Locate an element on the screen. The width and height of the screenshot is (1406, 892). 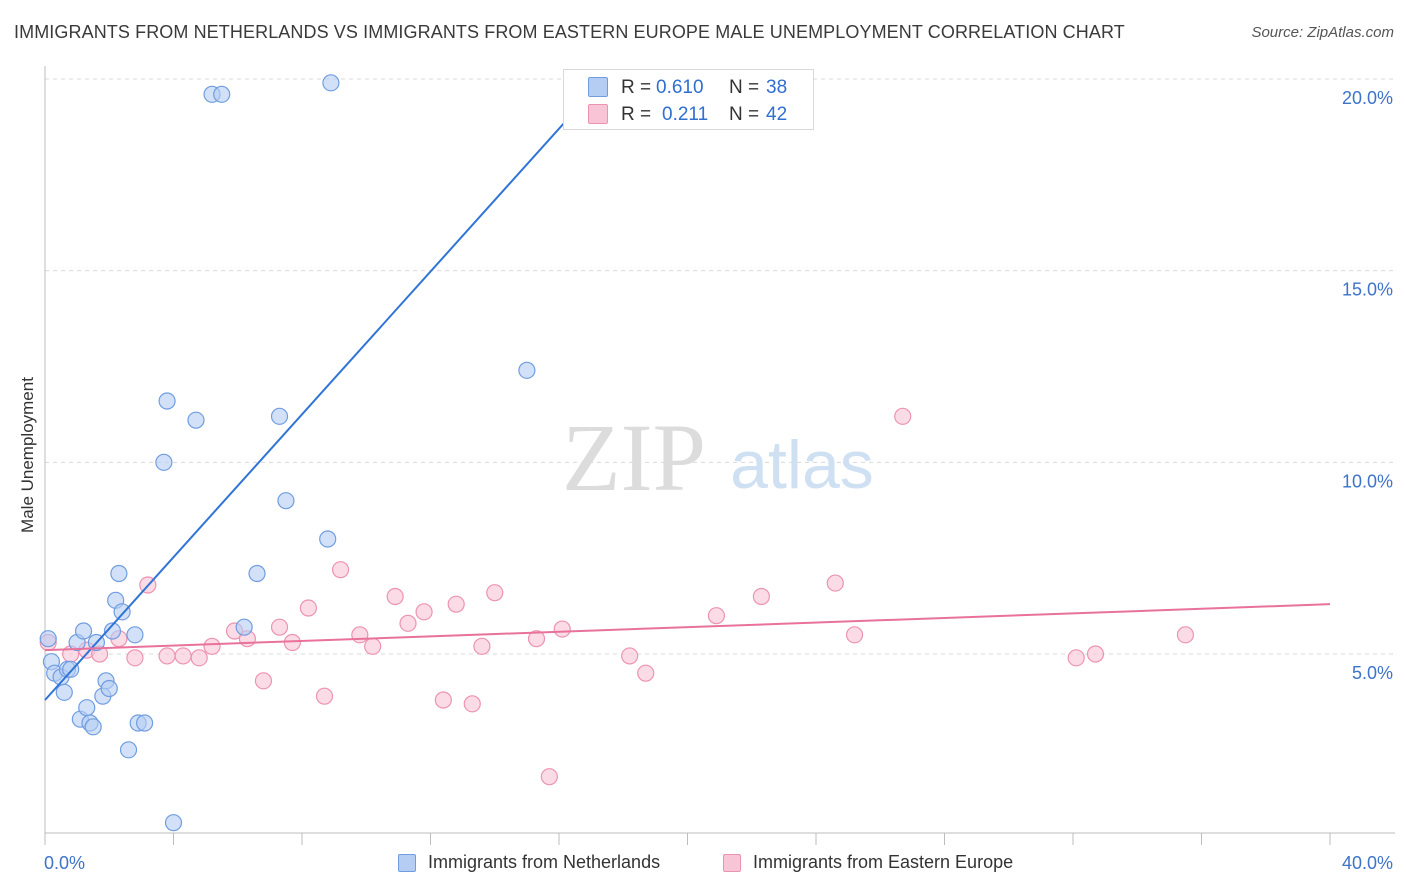
y-tick-label: 20.0% is located at coordinates (1367, 98).